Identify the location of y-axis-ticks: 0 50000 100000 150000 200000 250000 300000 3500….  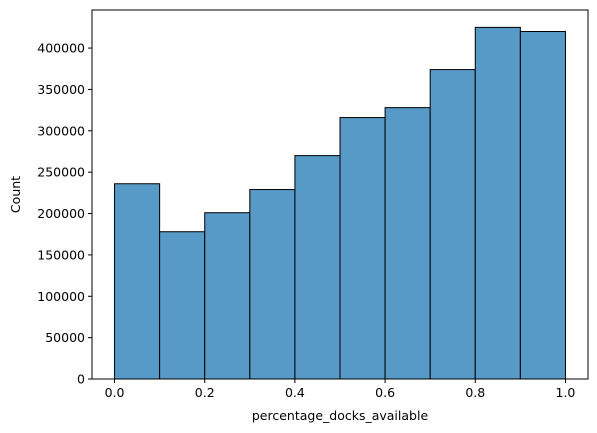
(64, 214).